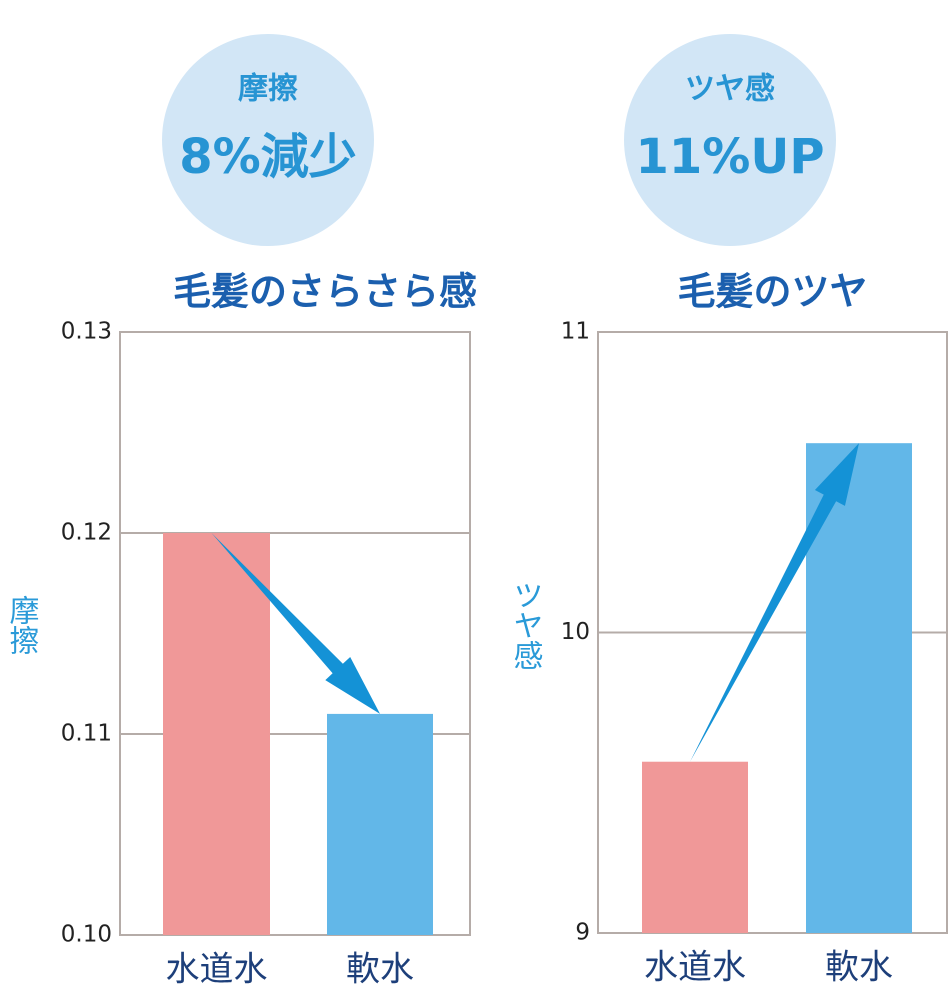  I want to click on y-tick-label: 0.12, so click(86, 533).